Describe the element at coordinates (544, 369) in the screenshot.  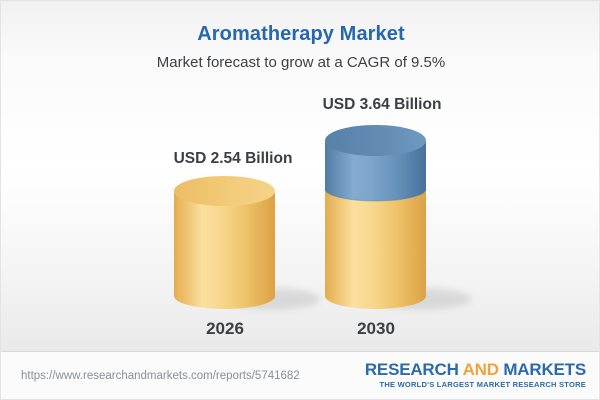
I see `logo-word-markets: MARKETS` at that location.